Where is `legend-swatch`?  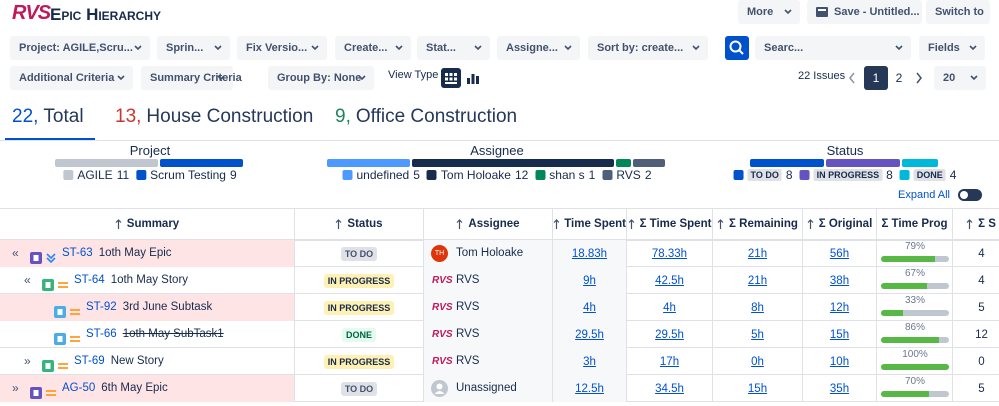
legend-swatch is located at coordinates (68, 175).